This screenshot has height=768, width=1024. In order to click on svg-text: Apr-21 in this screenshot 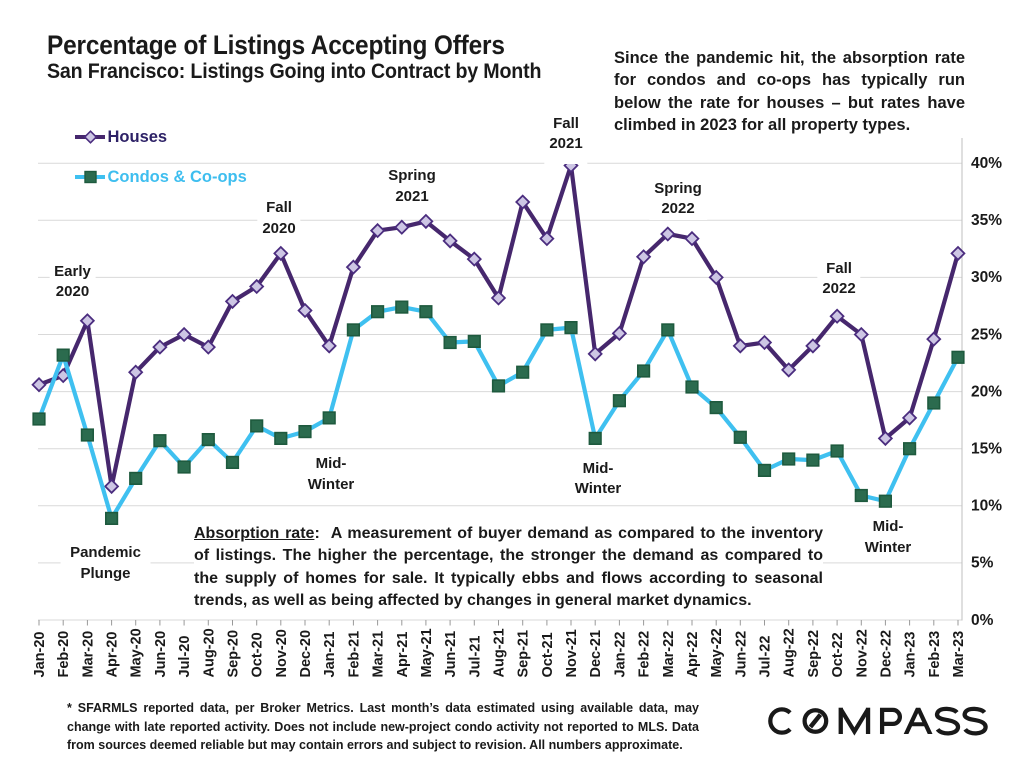, I will do `click(403, 655)`.